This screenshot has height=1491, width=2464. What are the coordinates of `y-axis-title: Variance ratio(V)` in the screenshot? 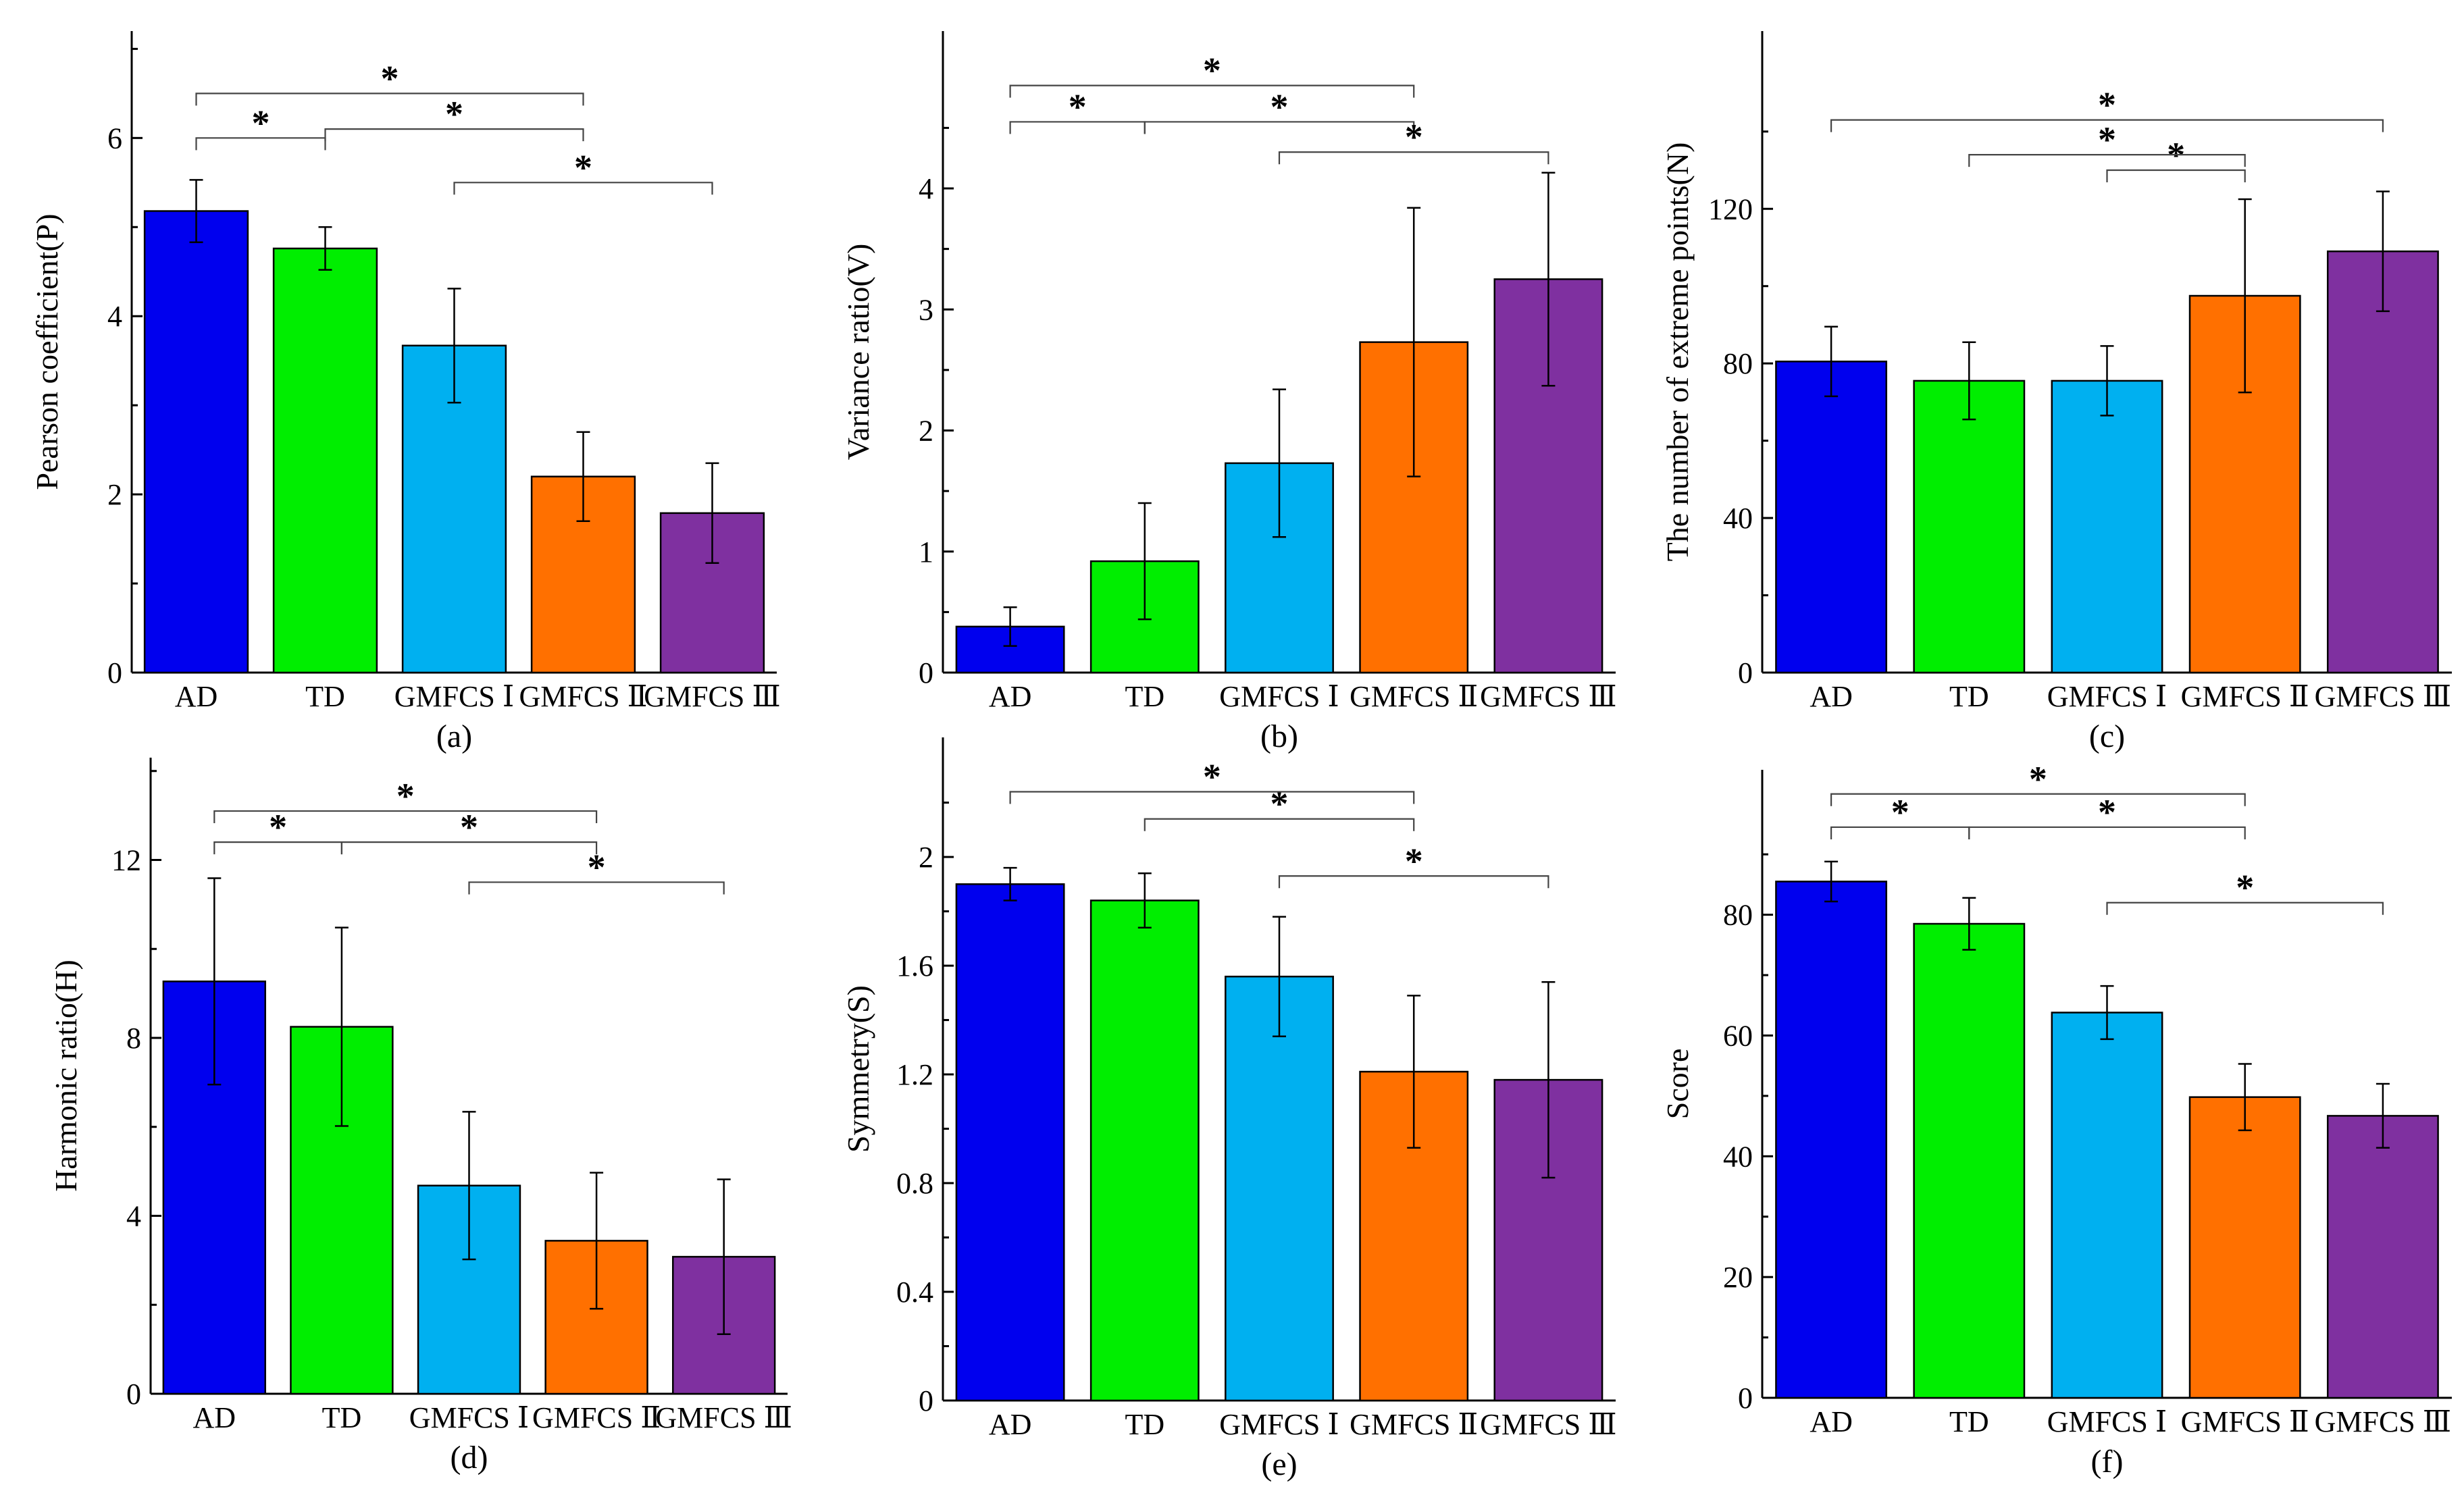 It's located at (858, 352).